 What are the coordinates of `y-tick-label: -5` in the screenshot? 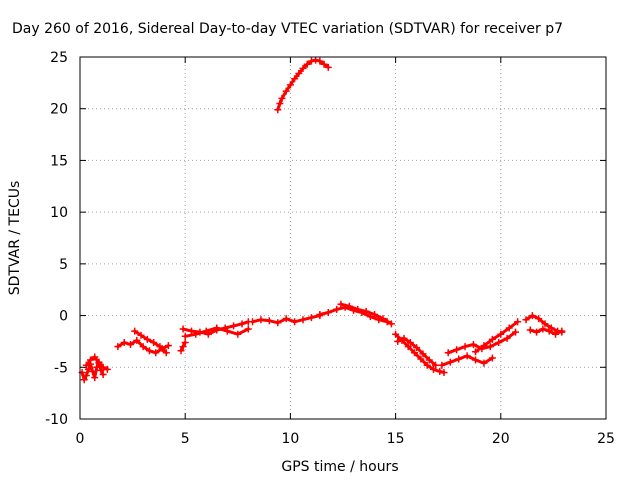 It's located at (61, 368).